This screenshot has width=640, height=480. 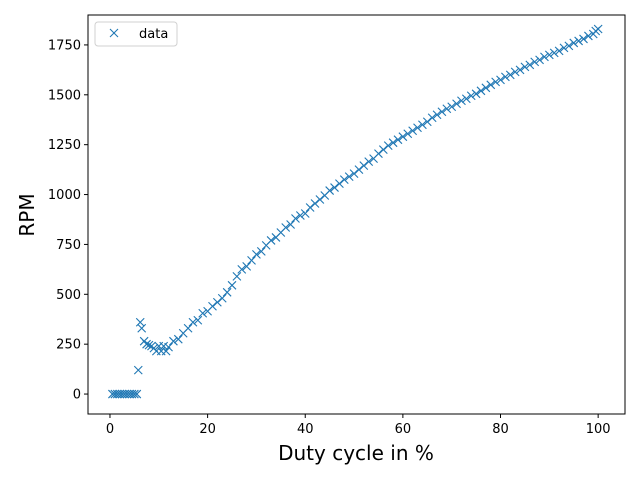 I want to click on y-tick-label: 0, so click(x=77, y=395).